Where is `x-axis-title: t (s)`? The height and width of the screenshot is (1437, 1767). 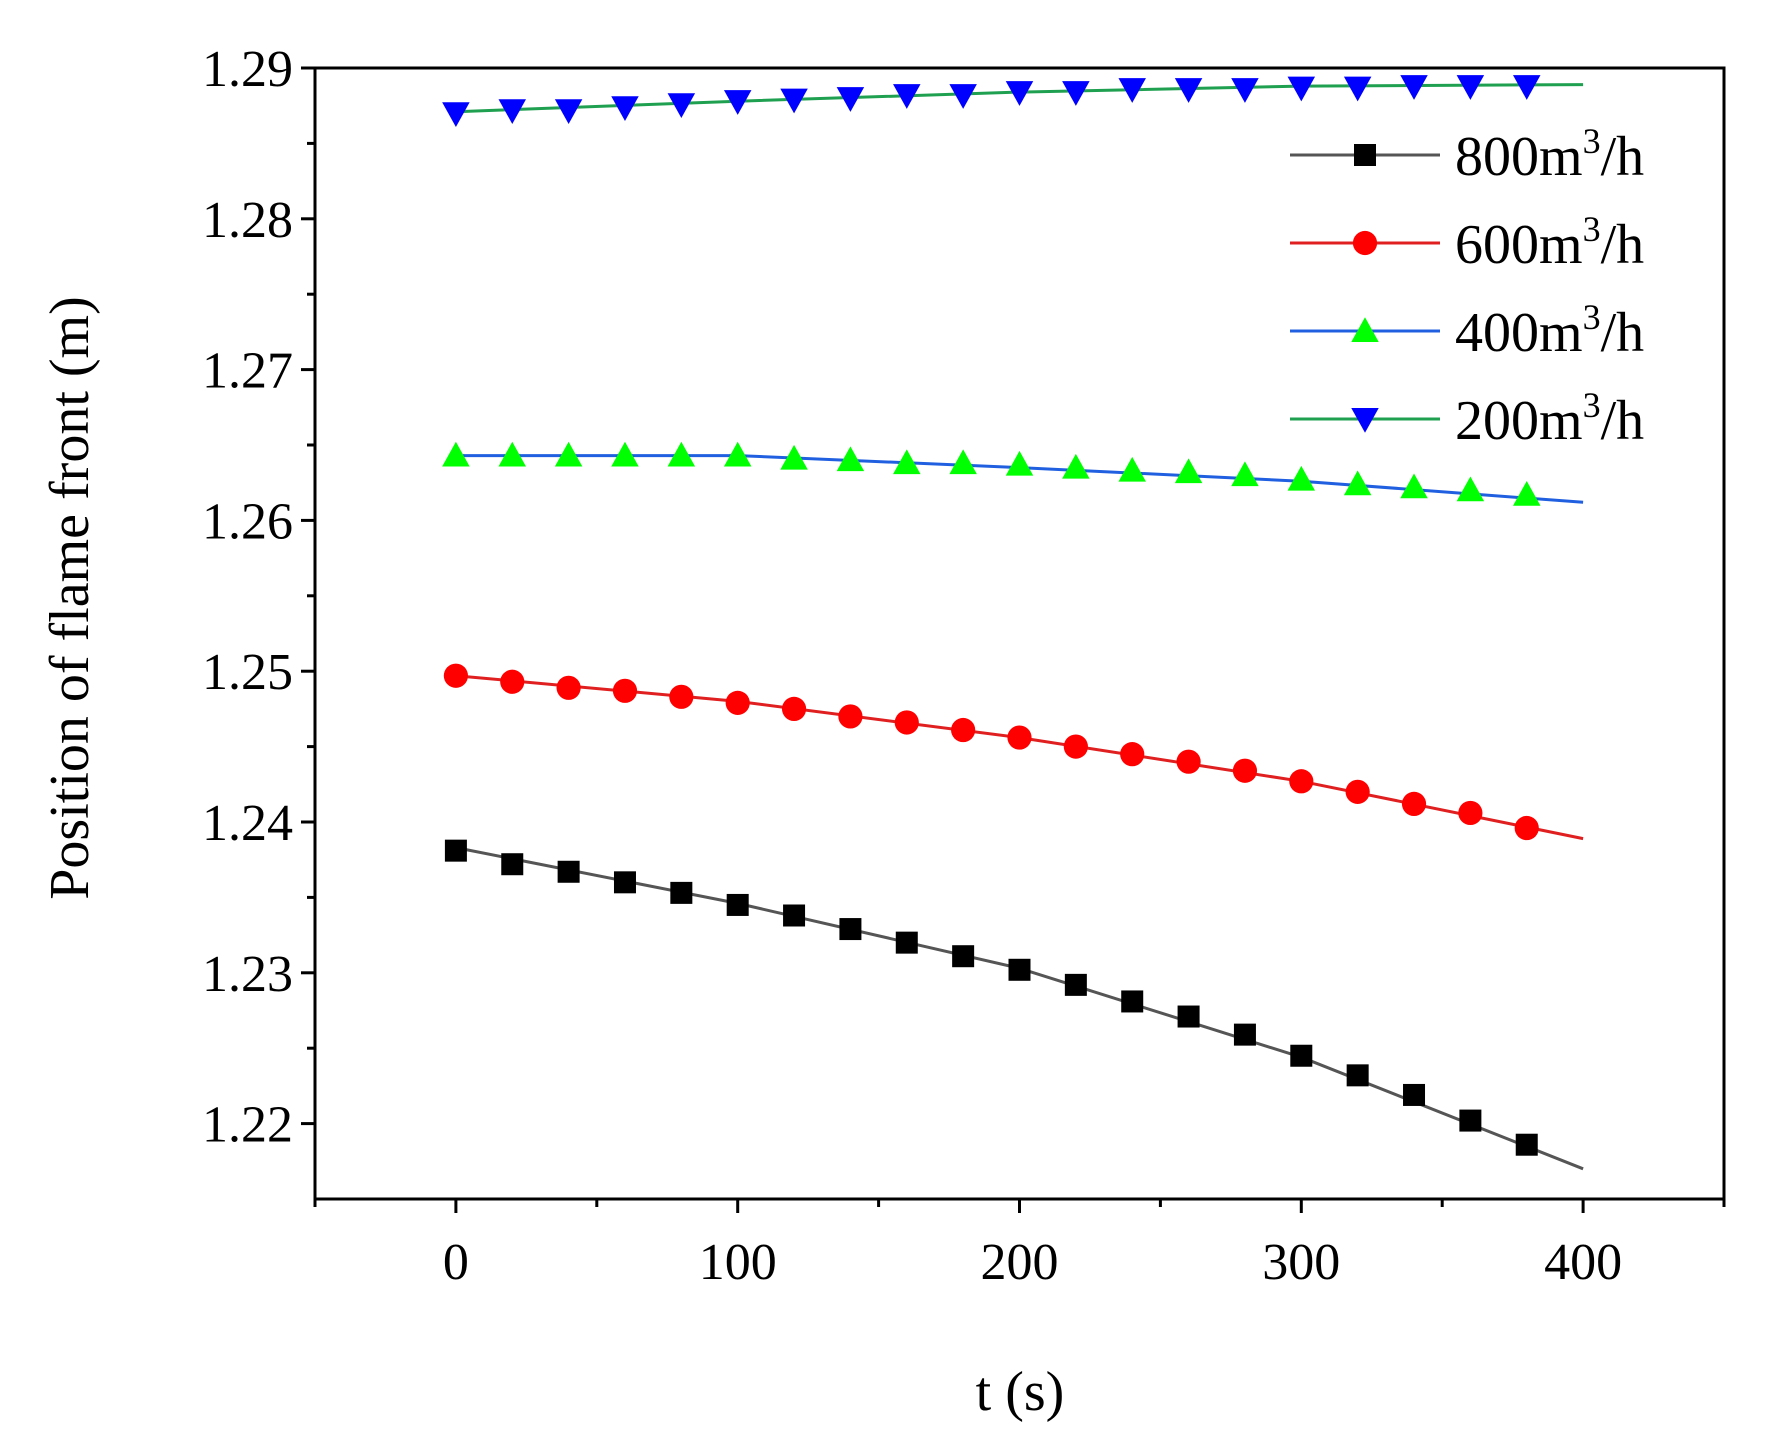
x-axis-title: t (s) is located at coordinates (1020, 1392).